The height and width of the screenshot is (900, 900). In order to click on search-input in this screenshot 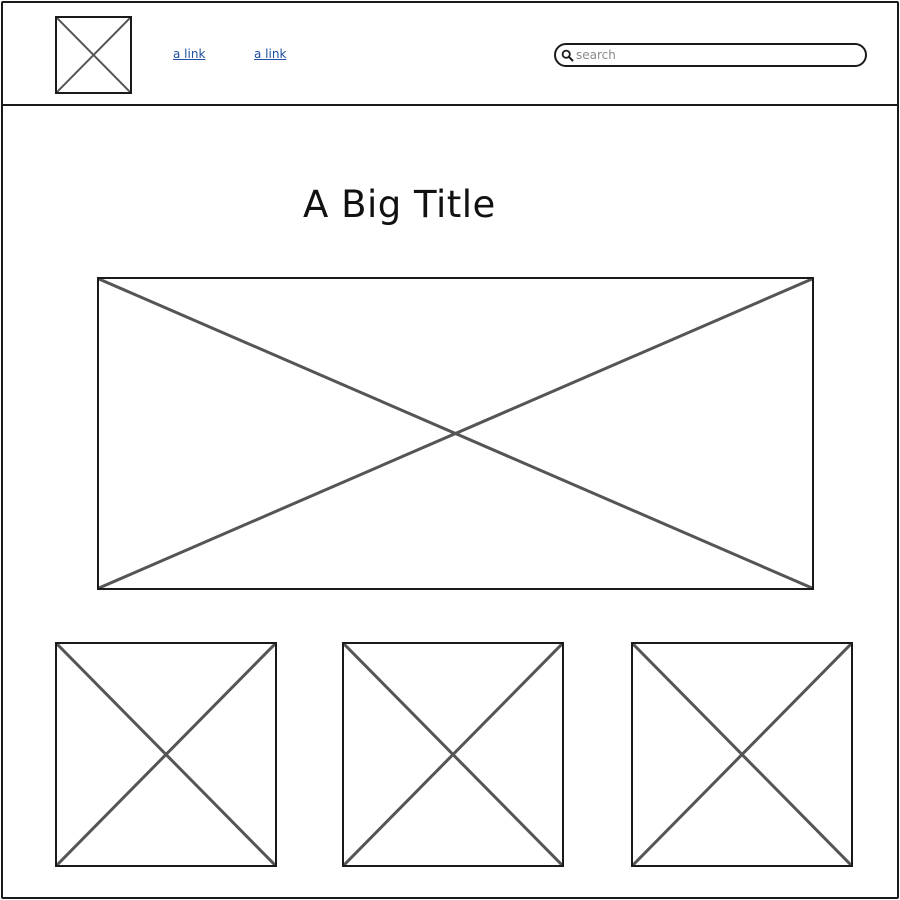, I will do `click(716, 55)`.